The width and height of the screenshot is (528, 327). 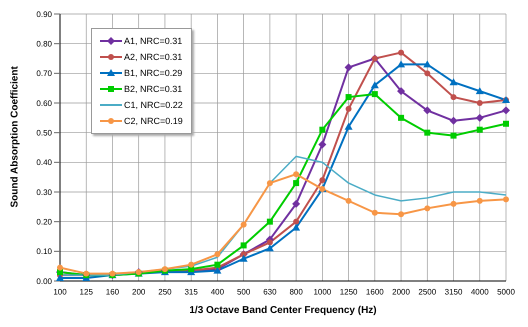 What do you see at coordinates (113, 292) in the screenshot?
I see `x-tick-label: 160` at bounding box center [113, 292].